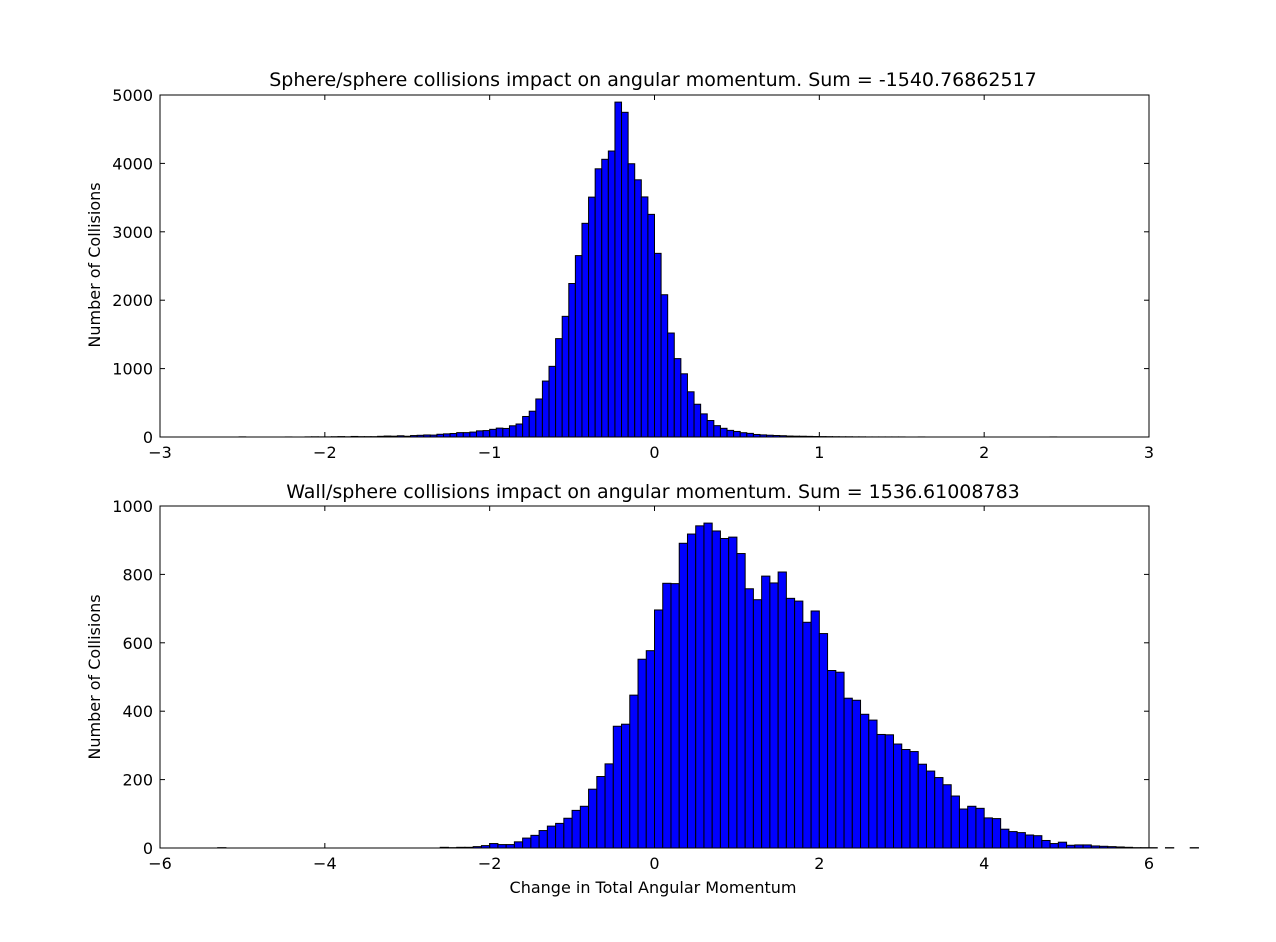 The image size is (1276, 942). Describe the element at coordinates (137, 711) in the screenshot. I see `y-tick-label: 400` at that location.